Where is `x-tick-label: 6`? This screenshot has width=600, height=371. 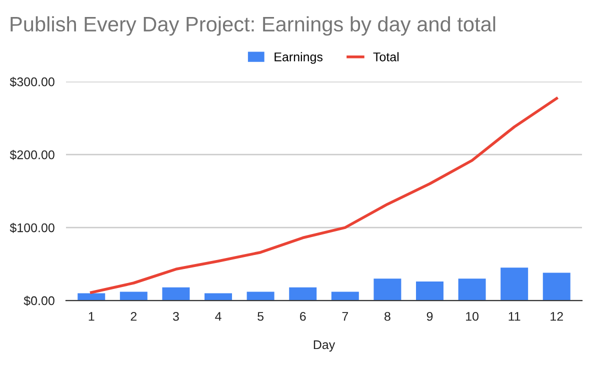 x-tick-label: 6 is located at coordinates (303, 316).